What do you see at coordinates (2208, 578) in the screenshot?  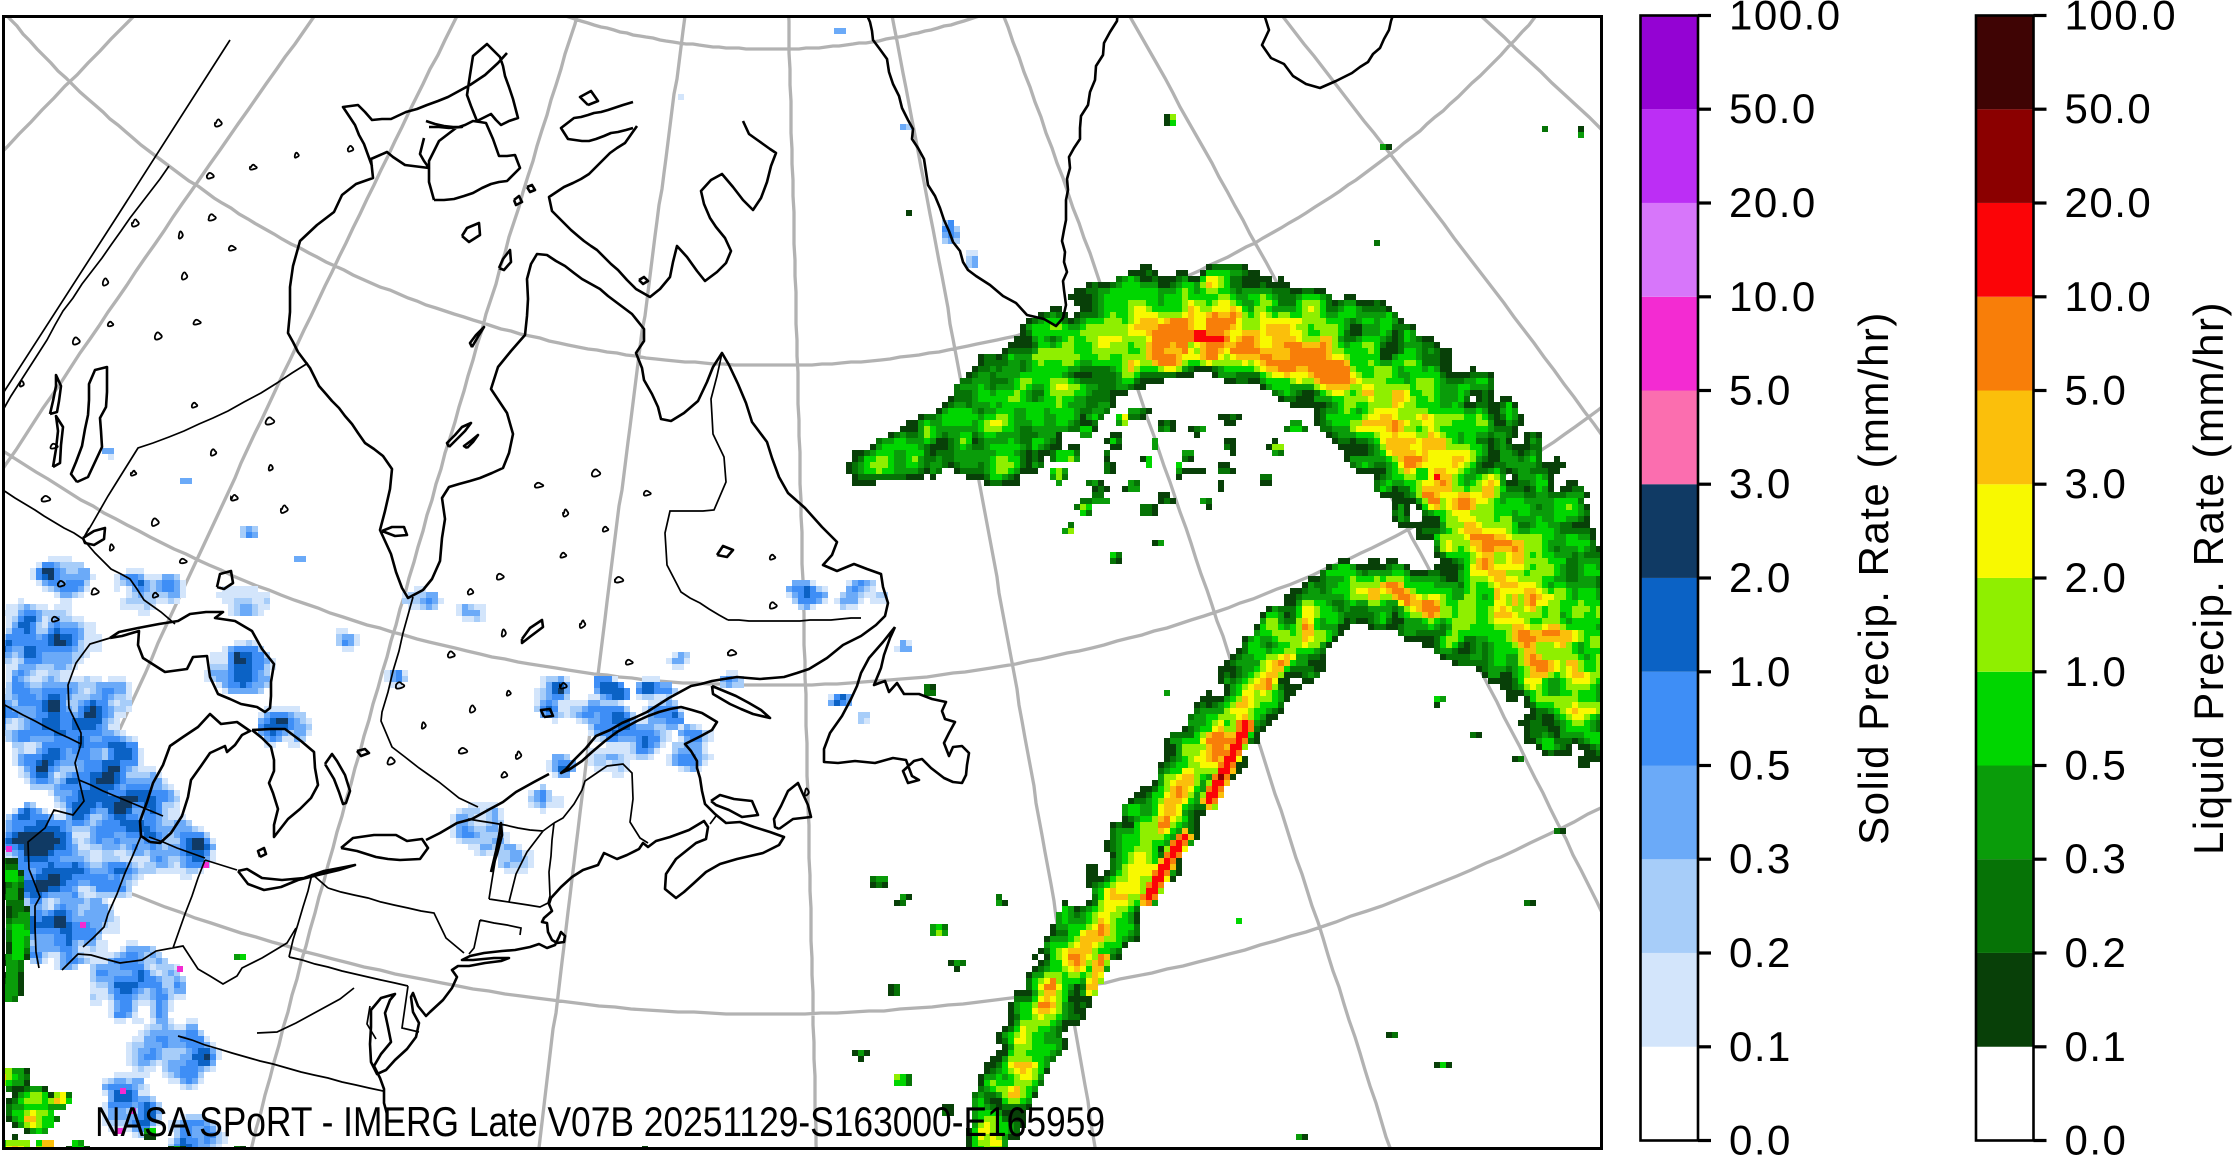 I see `svg-text: Liquid Precip. Rate (mm/hr)` at bounding box center [2208, 578].